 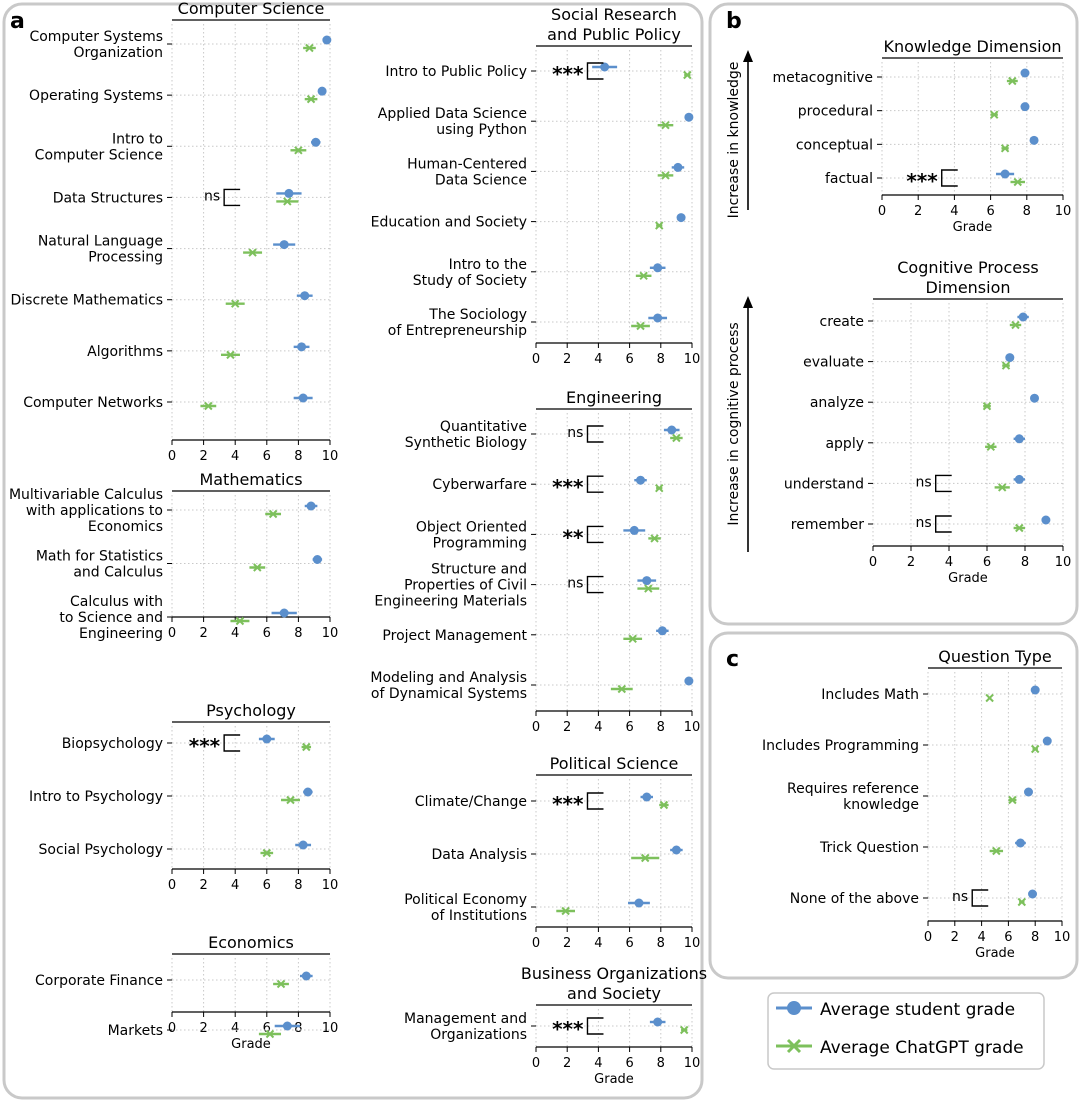 What do you see at coordinates (968, 578) in the screenshot?
I see `x-axis-label: Grade` at bounding box center [968, 578].